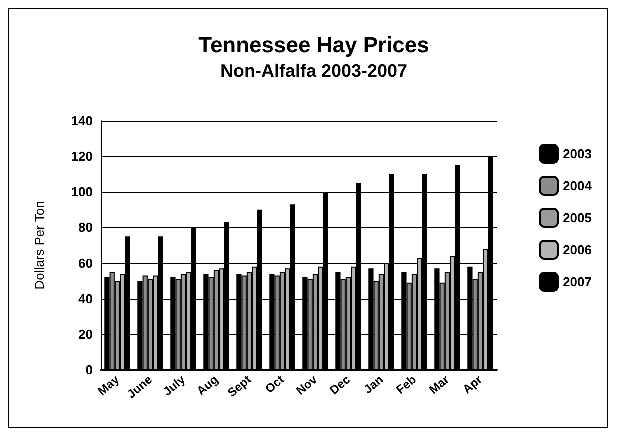 This screenshot has height=438, width=619. What do you see at coordinates (82, 156) in the screenshot?
I see `y-tick-label: 120` at bounding box center [82, 156].